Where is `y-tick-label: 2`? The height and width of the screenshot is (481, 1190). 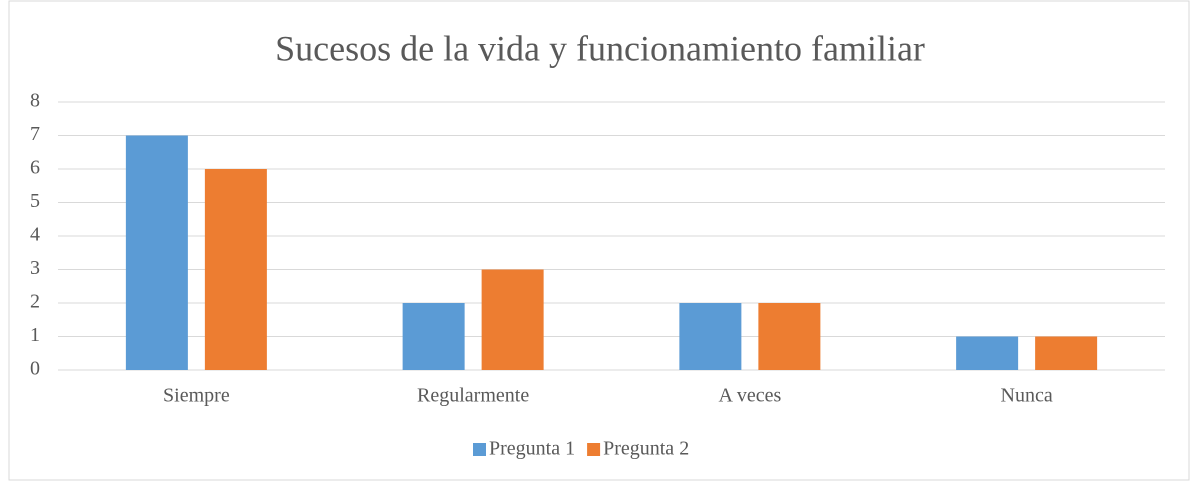
y-tick-label: 2 is located at coordinates (35, 302).